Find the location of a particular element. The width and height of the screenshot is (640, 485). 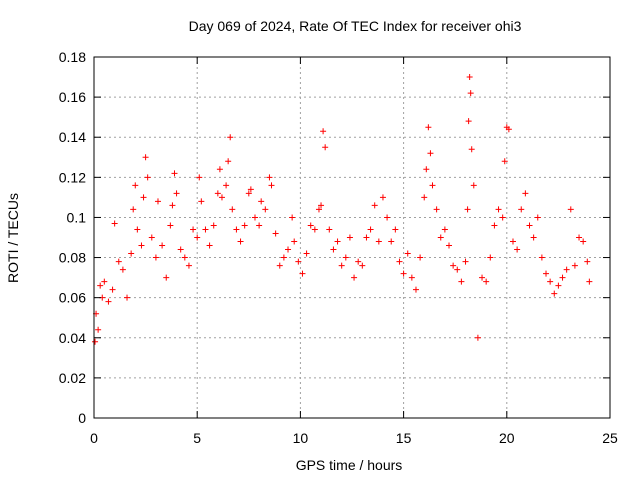

y-tick-label: 0.12 is located at coordinates (72, 177).